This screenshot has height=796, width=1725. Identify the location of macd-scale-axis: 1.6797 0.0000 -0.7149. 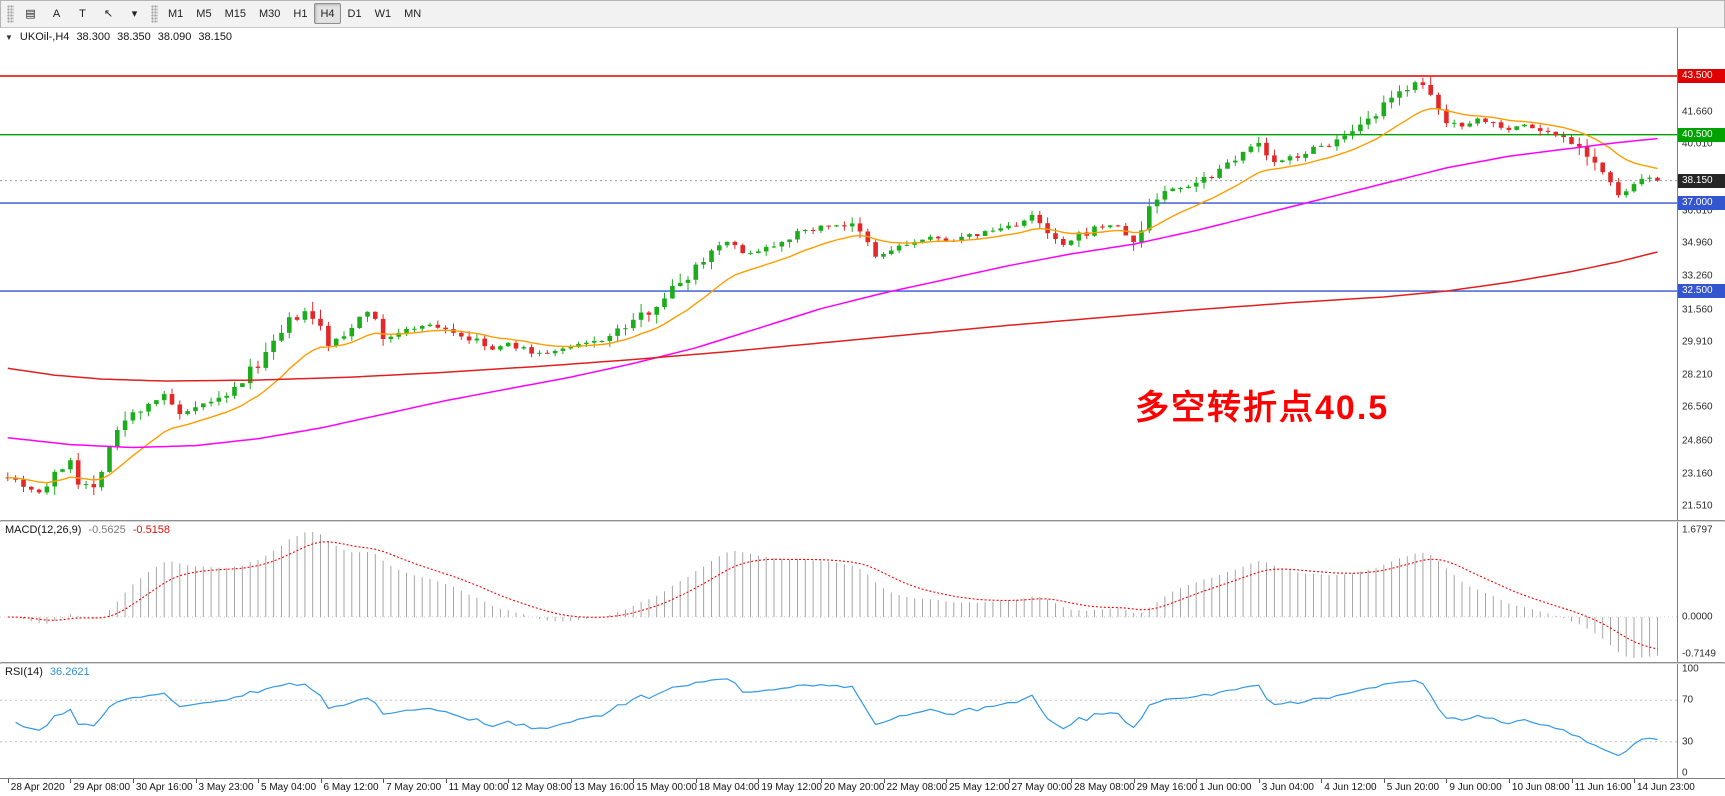
(1701, 592).